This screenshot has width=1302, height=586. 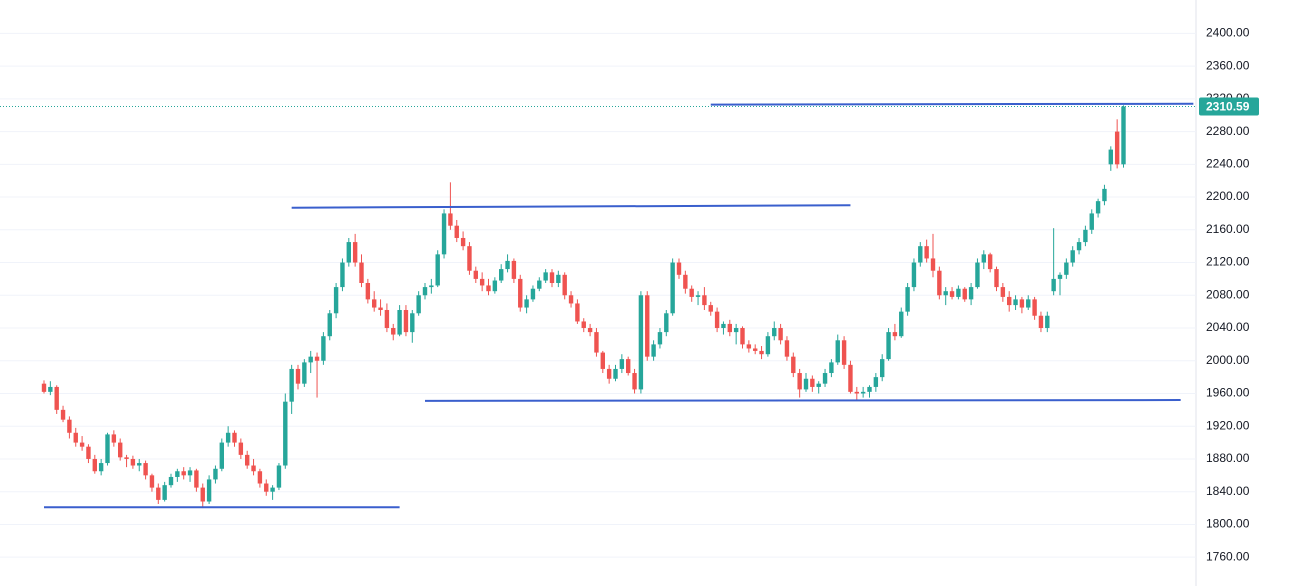 I want to click on y-tick-label: 1960.00, so click(x=1228, y=393).